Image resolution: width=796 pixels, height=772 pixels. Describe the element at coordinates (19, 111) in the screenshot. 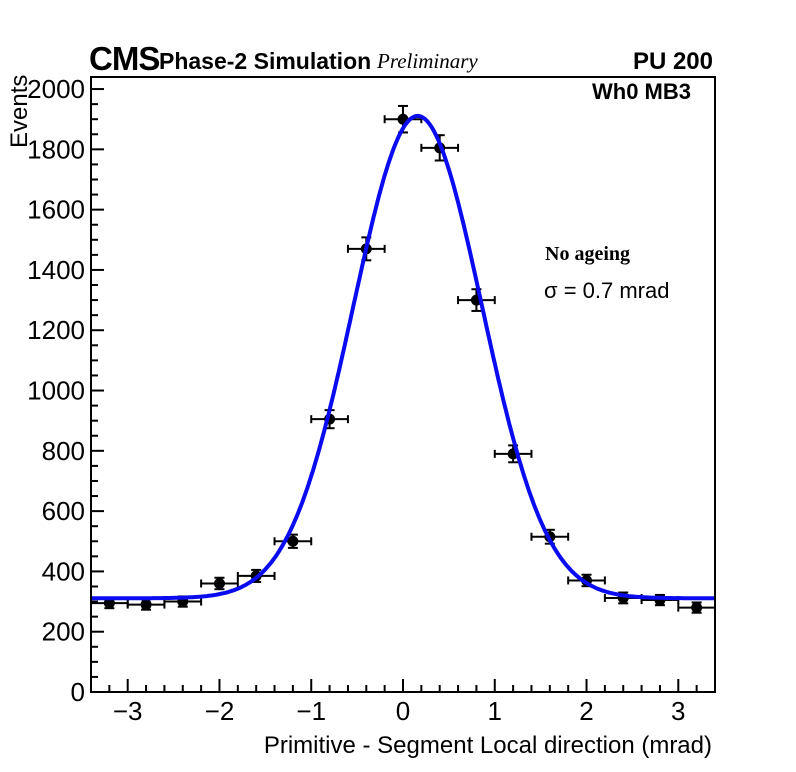

I see `y-axis-title: Events` at that location.